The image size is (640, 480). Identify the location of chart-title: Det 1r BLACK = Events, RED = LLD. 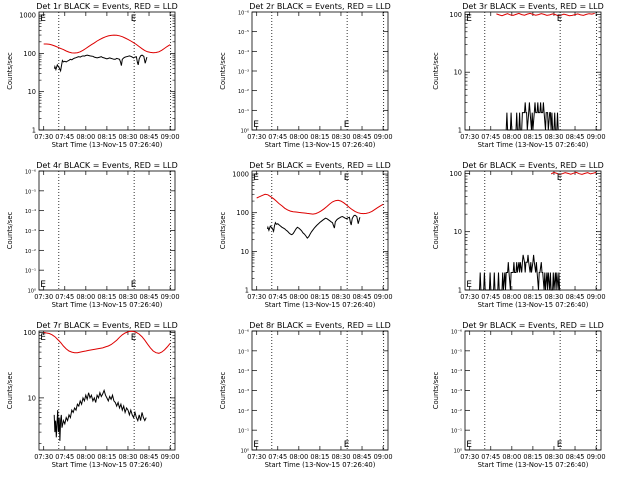
(107, 6).